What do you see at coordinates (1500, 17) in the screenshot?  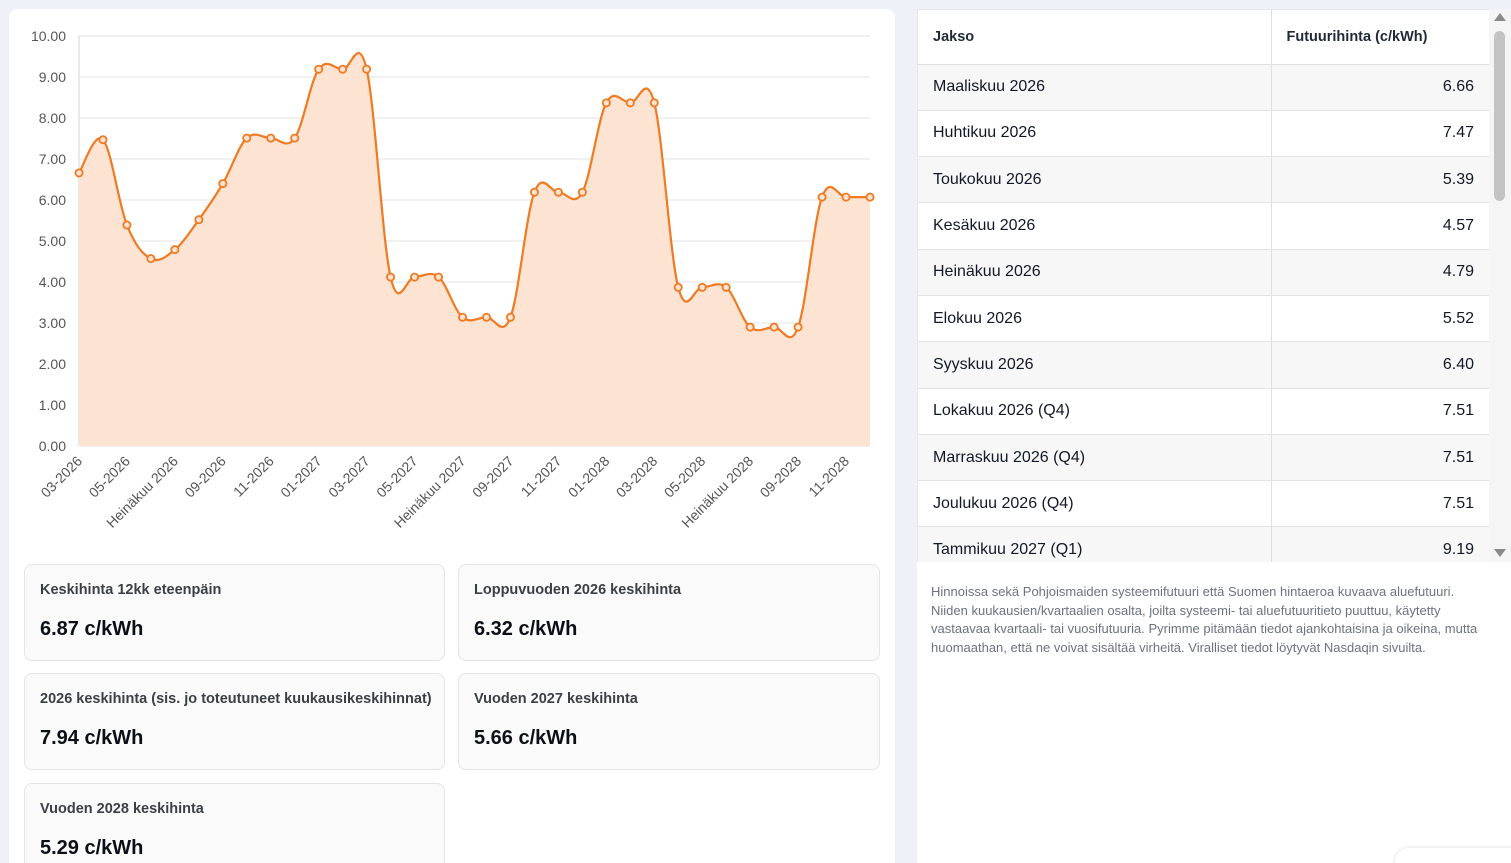 I see `scroll-up-arrow-icon` at bounding box center [1500, 17].